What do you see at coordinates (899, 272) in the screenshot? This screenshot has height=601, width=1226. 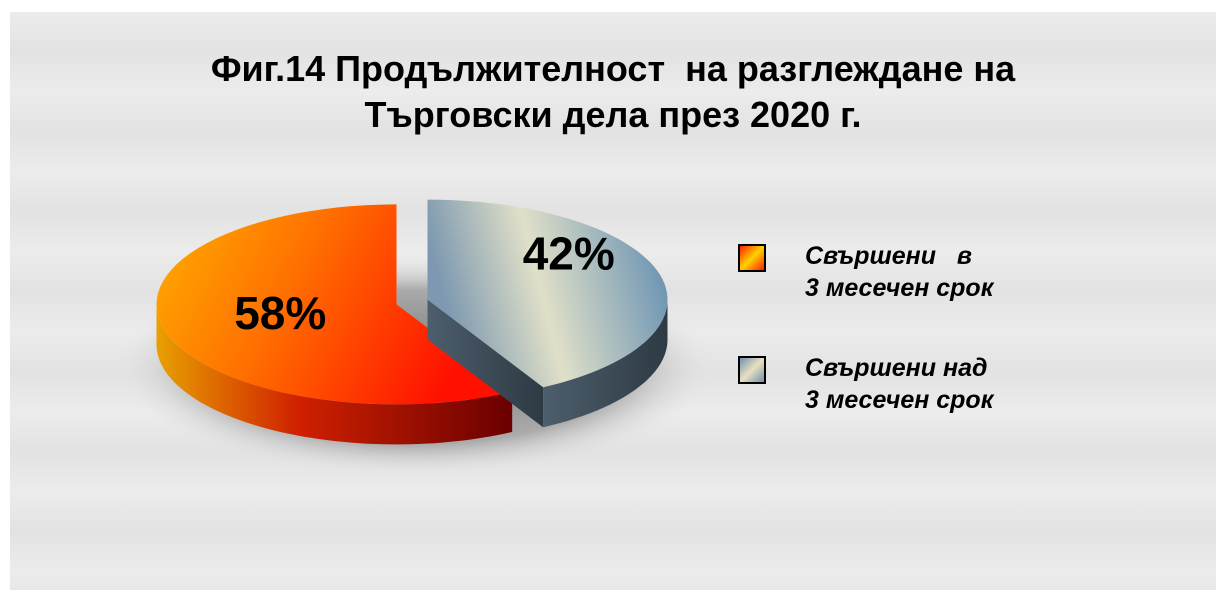 I see `legend-label: Свършени в 3 месечен срок` at bounding box center [899, 272].